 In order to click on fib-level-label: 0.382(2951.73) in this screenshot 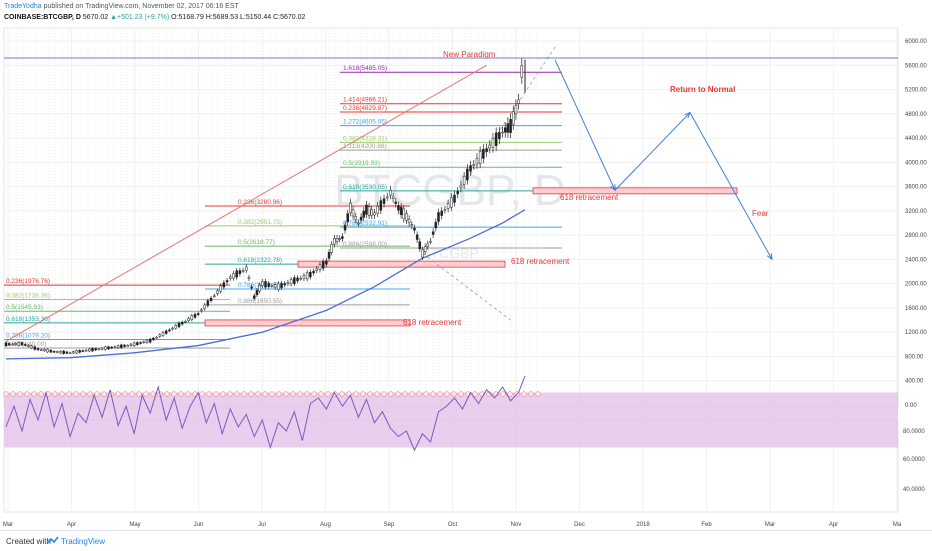, I will do `click(260, 222)`.